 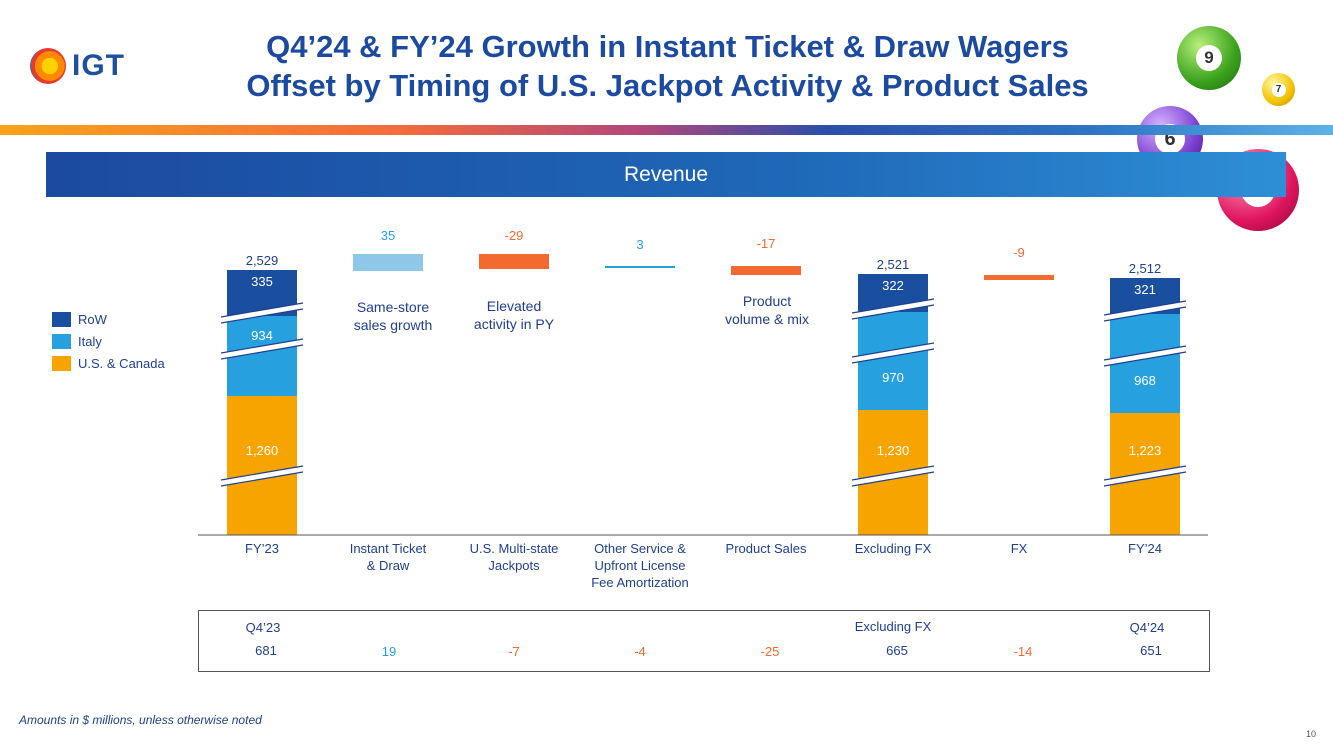 I want to click on segment-label-row: 321, so click(x=1145, y=289).